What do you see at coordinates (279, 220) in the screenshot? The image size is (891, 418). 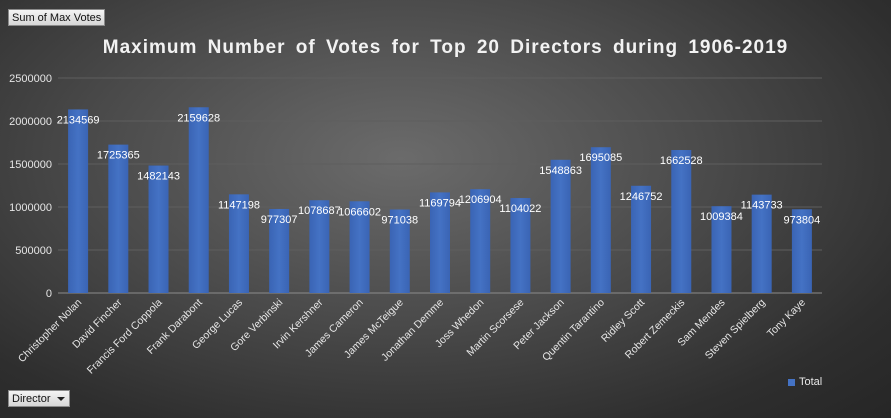 I see `data-label: 977307` at bounding box center [279, 220].